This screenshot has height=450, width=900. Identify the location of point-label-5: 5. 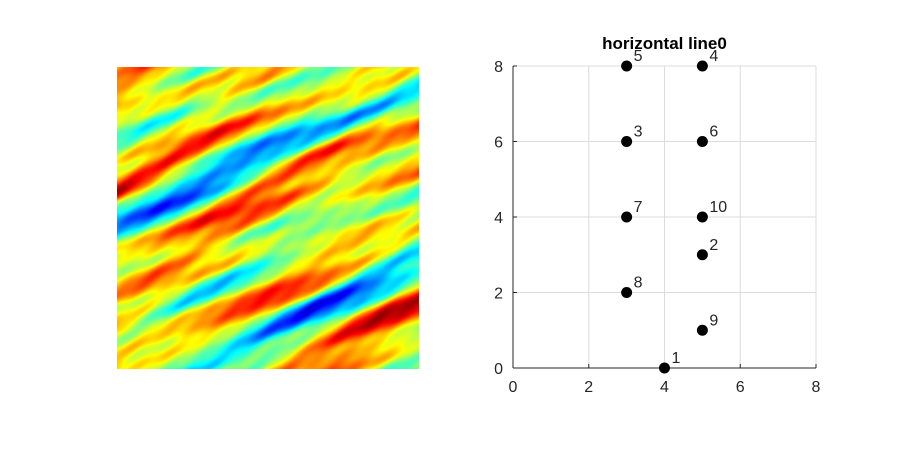
(638, 56).